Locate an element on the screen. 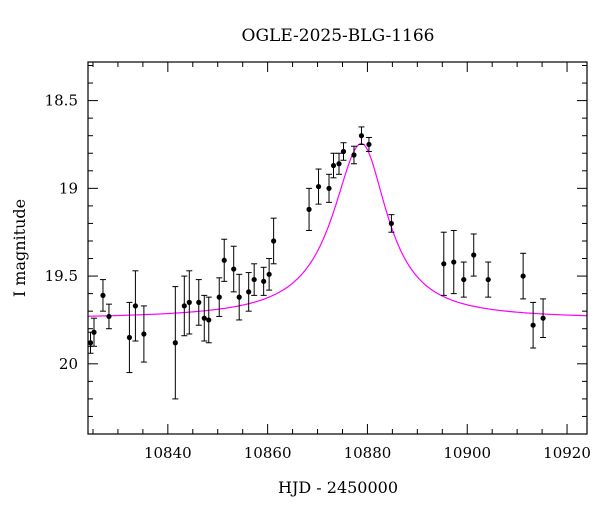  x-tick-label: 10880 is located at coordinates (368, 453).